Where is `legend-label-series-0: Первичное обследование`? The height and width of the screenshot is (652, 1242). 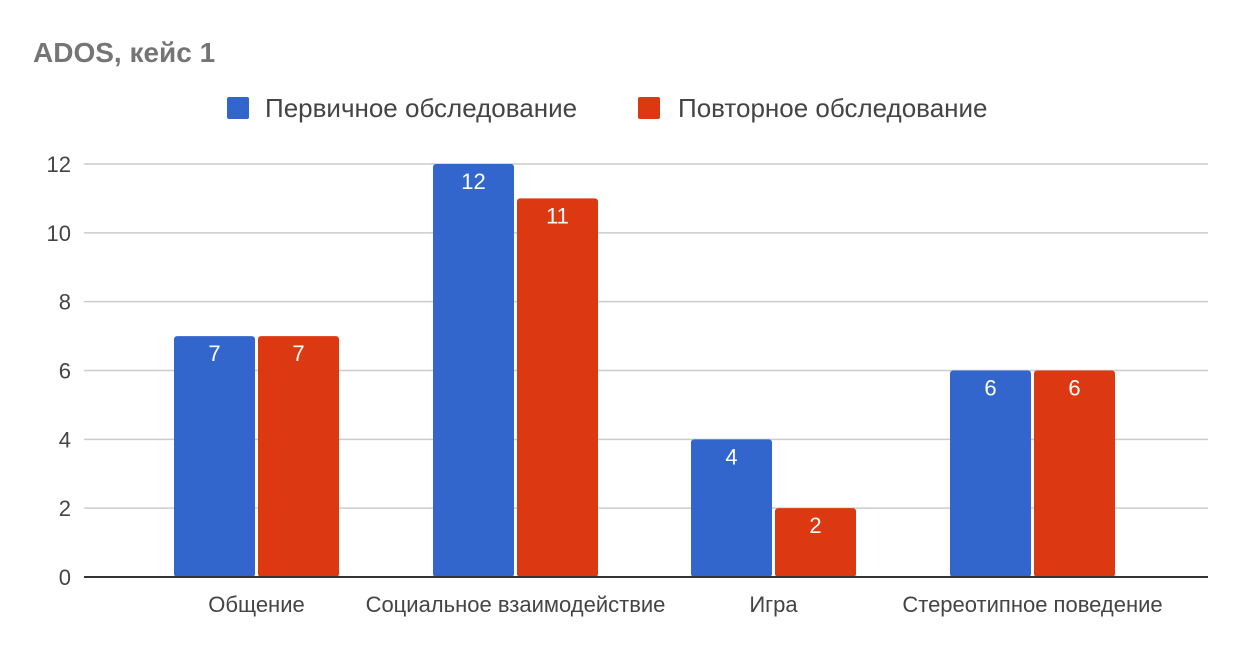
legend-label-series-0: Первичное обследование is located at coordinates (421, 108).